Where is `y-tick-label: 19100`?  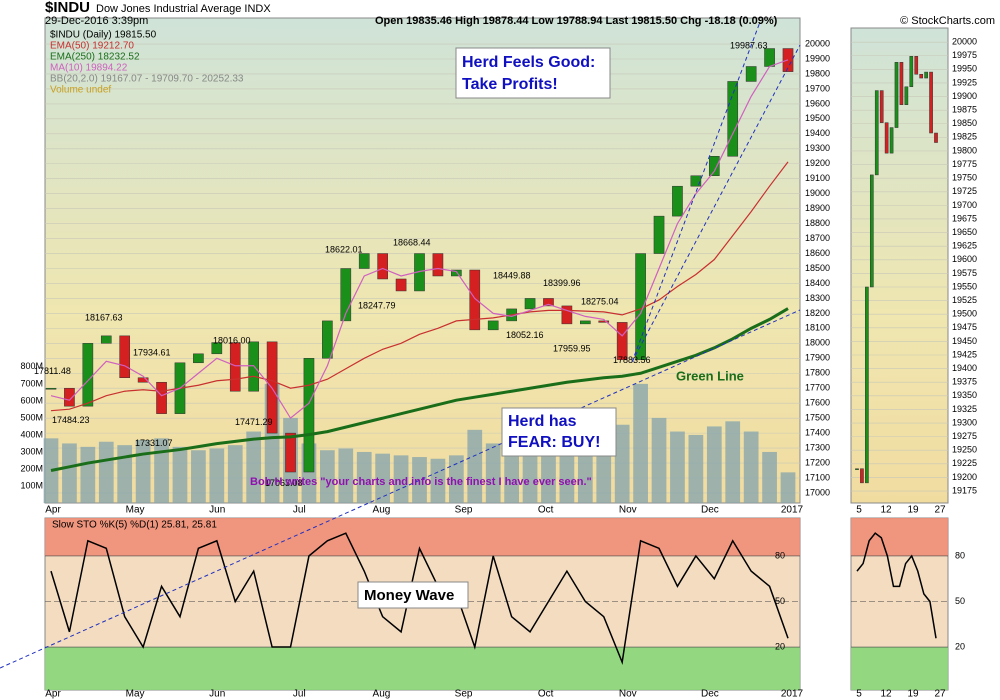
y-tick-label: 19100 is located at coordinates (817, 178).